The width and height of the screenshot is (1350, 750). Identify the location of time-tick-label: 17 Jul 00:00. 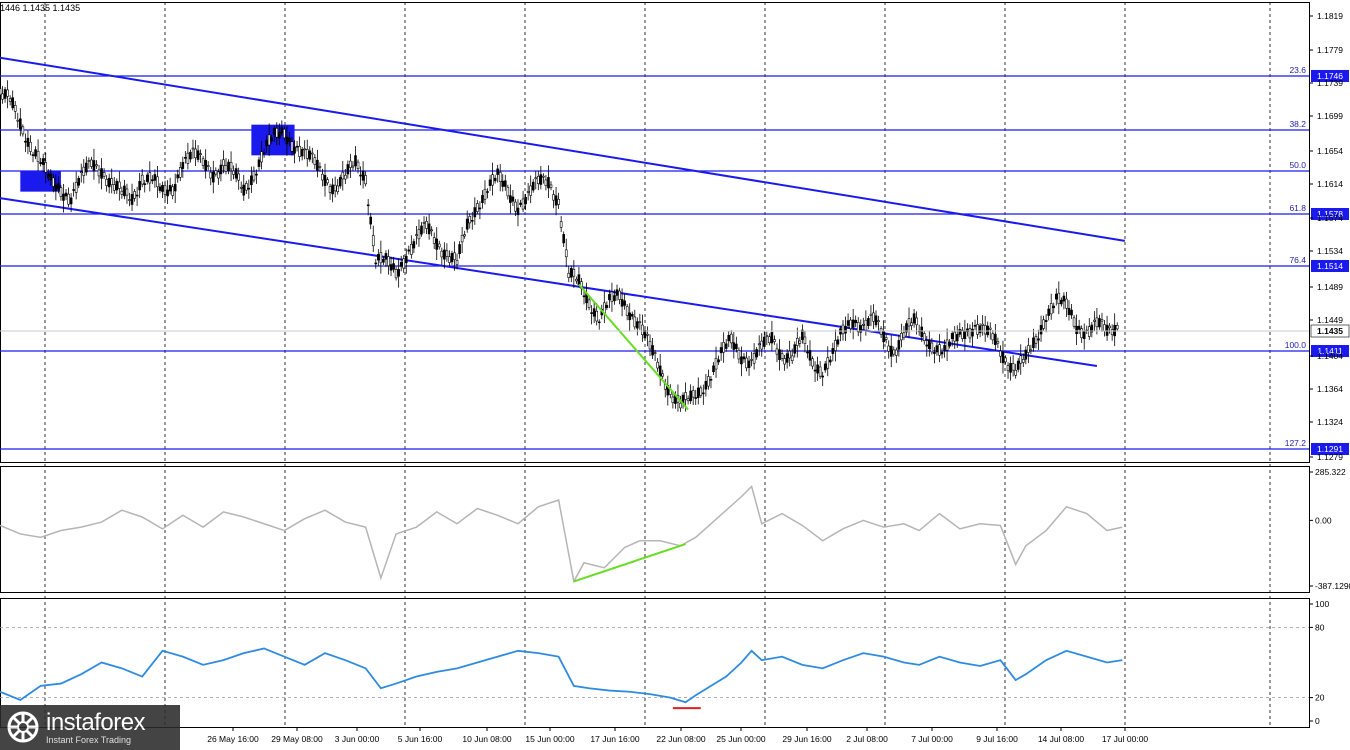
(1125, 739).